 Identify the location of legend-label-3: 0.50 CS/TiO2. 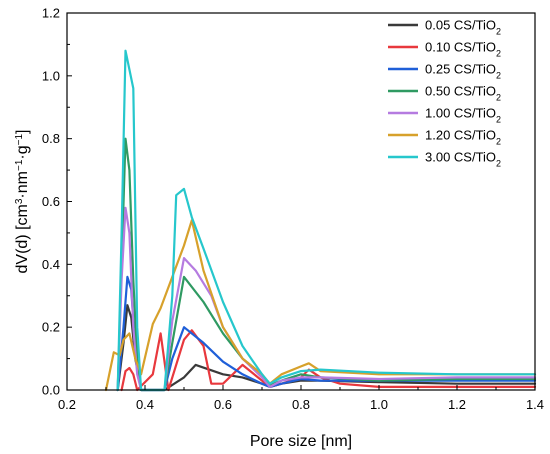
(463, 93).